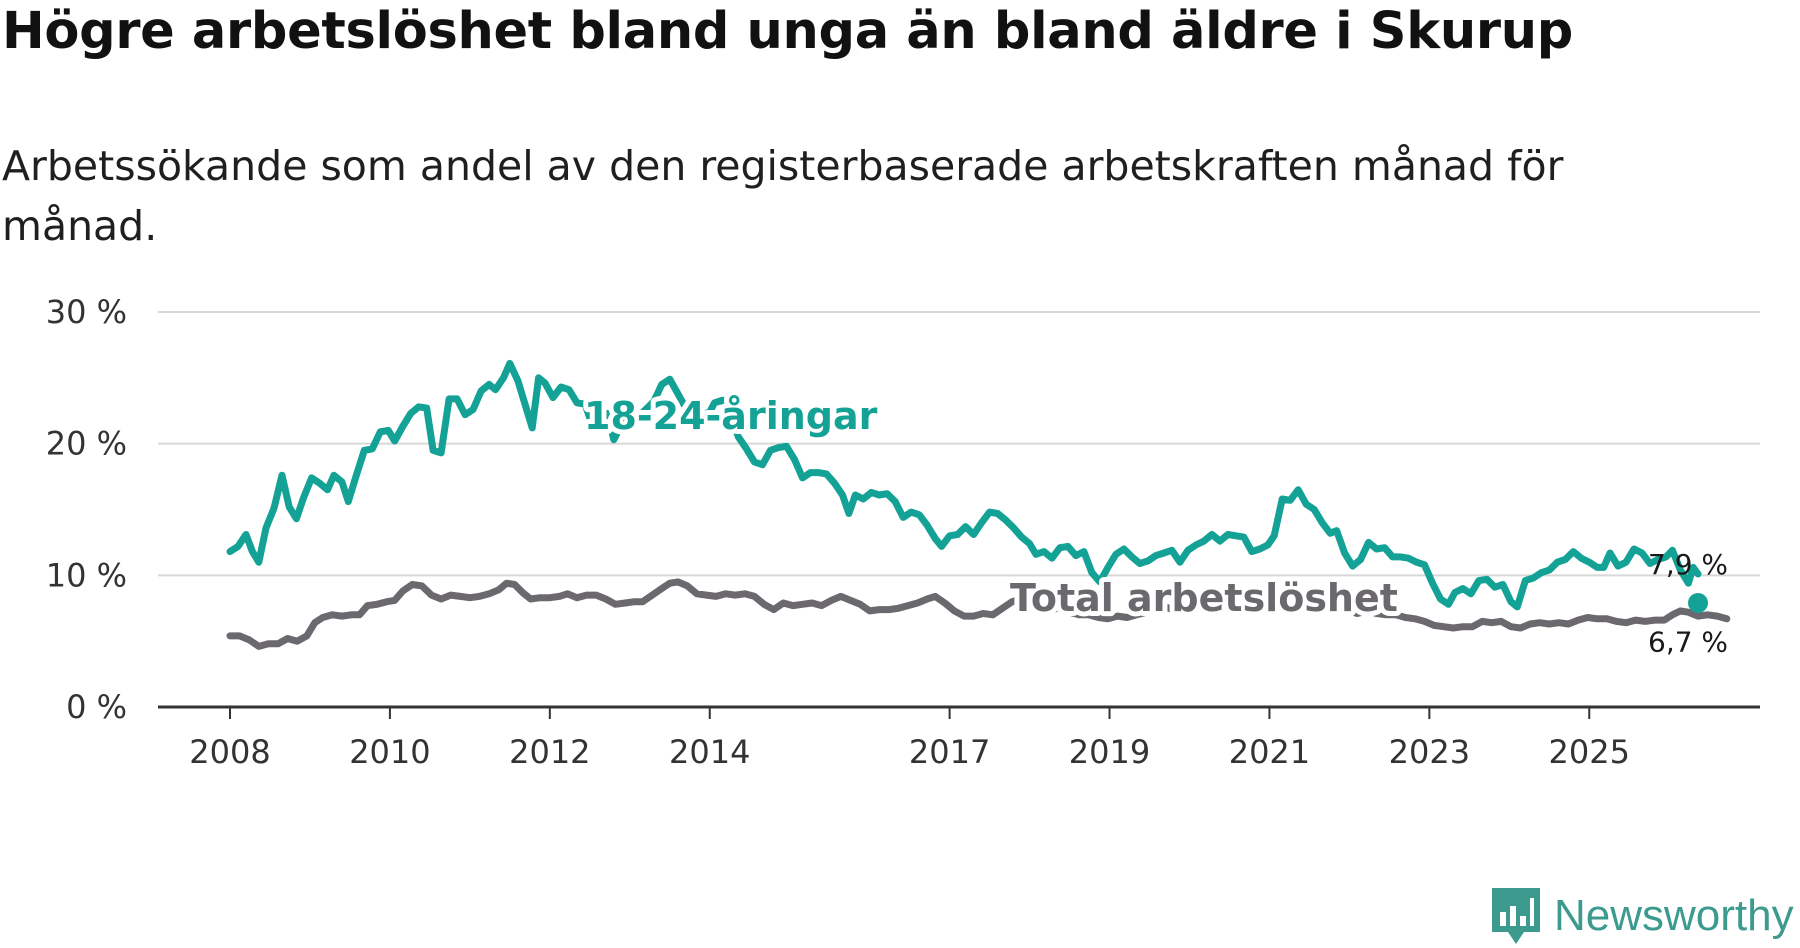  What do you see at coordinates (1589, 752) in the screenshot?
I see `x-tick-label: 2025` at bounding box center [1589, 752].